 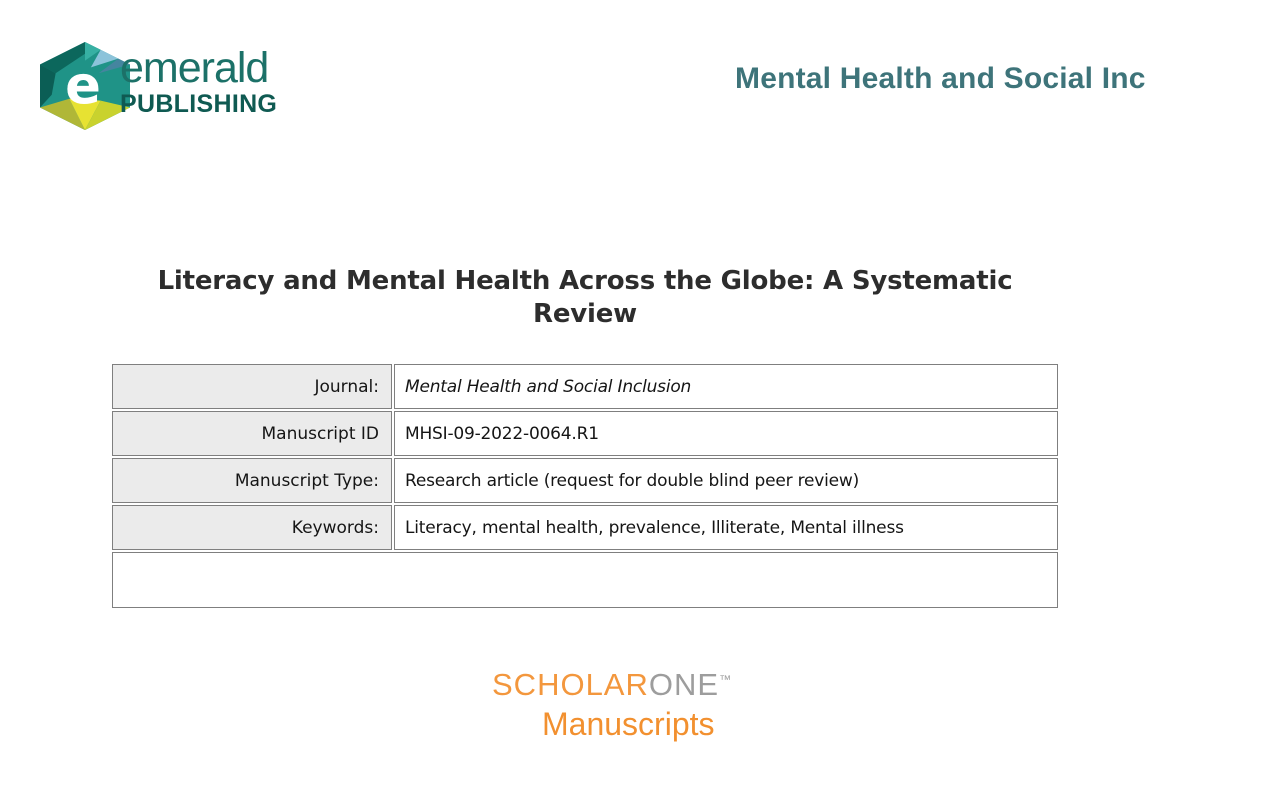 I want to click on journal-value: Mental Health and Social Inclusion, so click(x=726, y=386).